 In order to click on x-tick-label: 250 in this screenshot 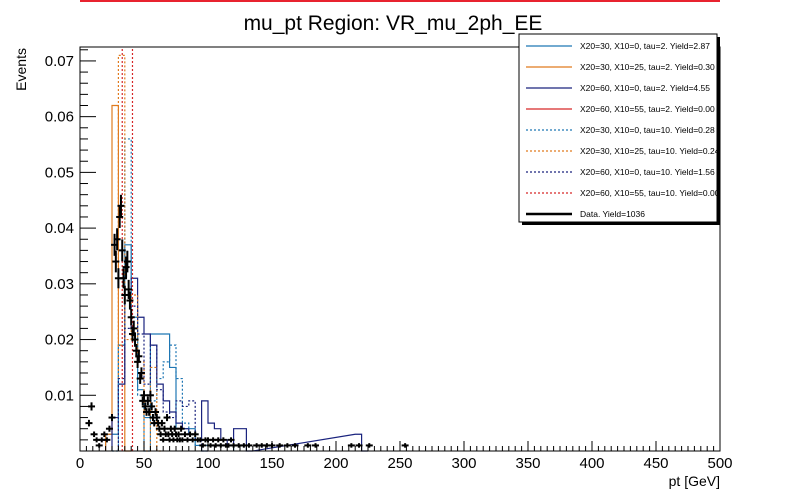, I will do `click(399, 463)`.